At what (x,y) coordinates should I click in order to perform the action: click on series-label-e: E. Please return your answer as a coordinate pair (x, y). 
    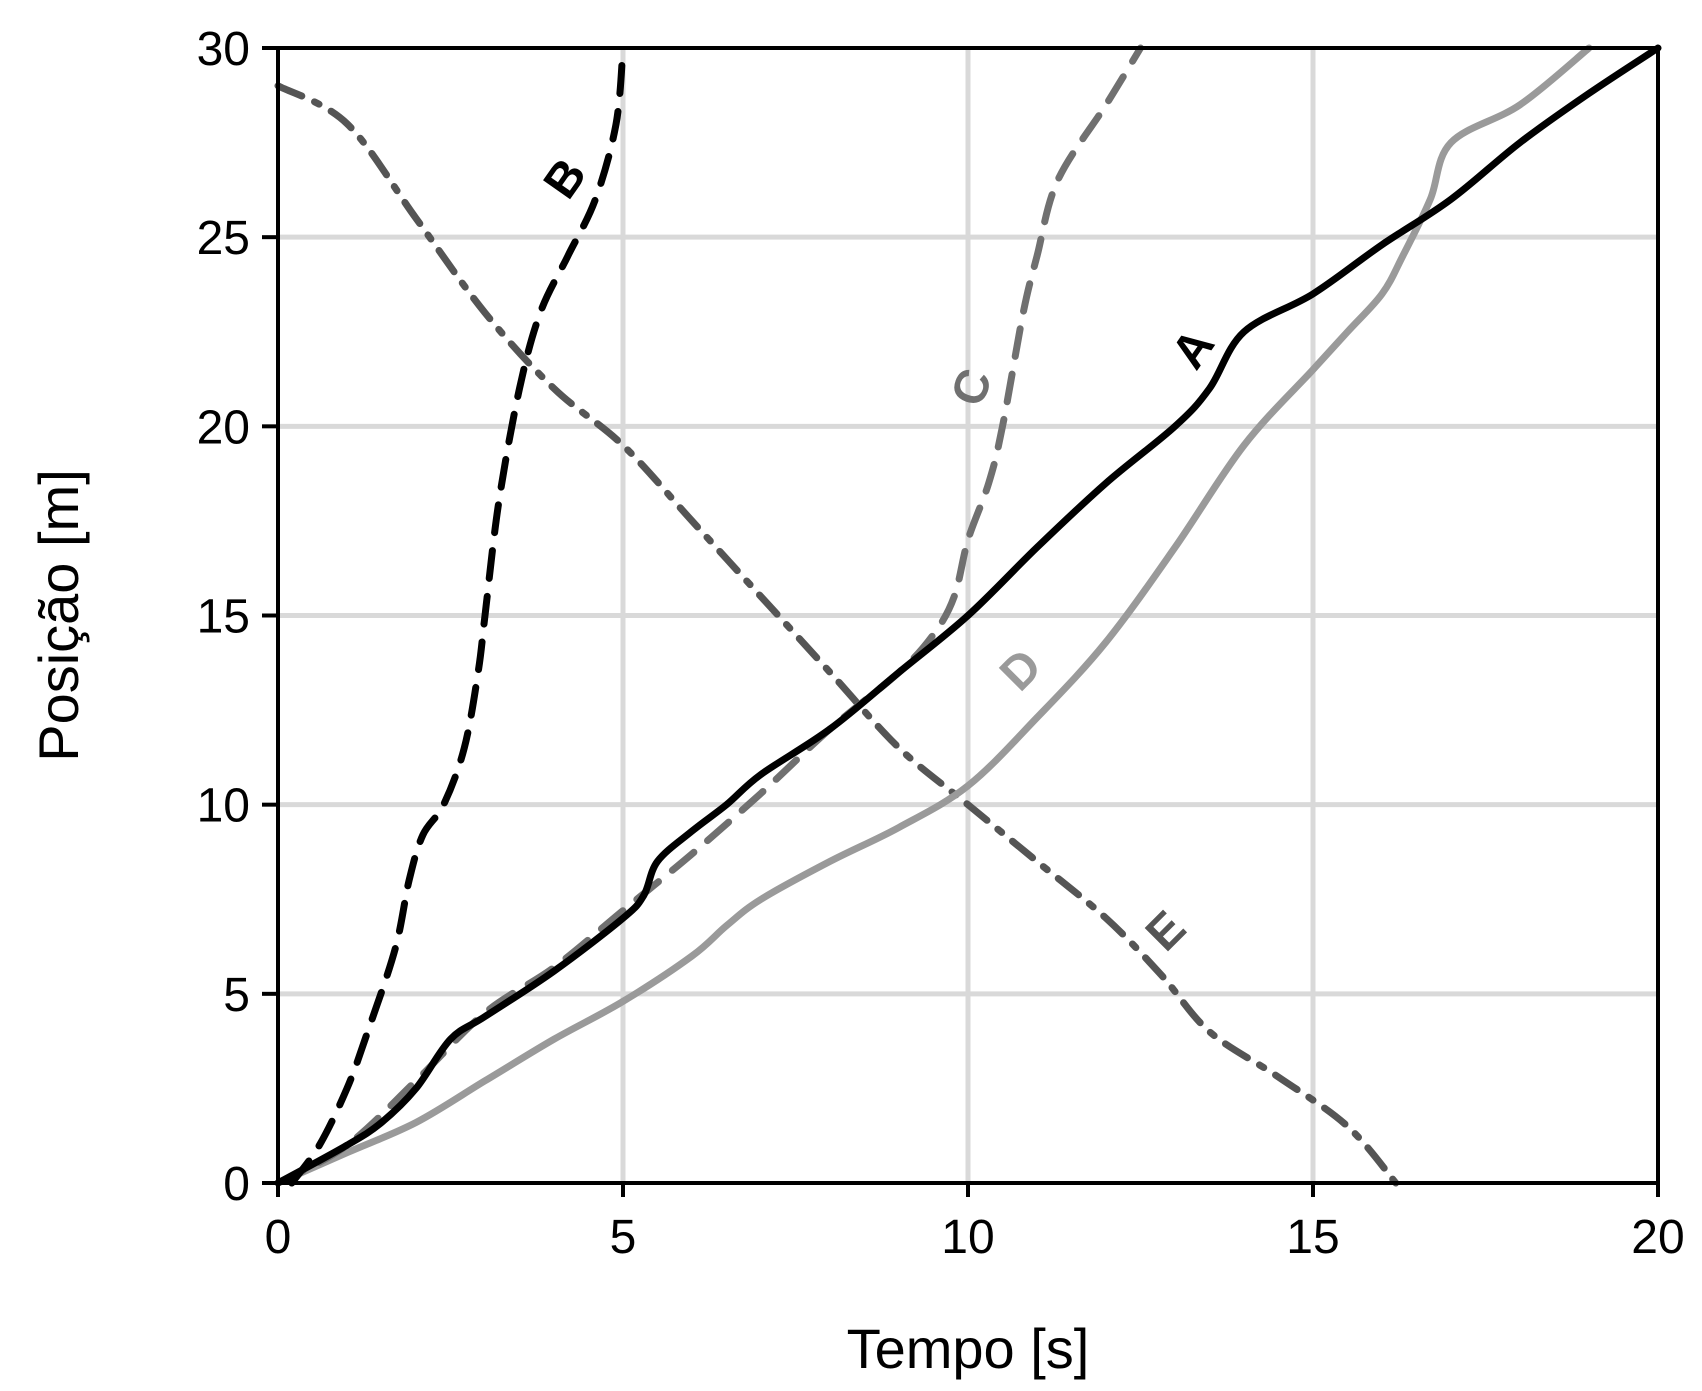
    Looking at the image, I should click on (1166, 931).